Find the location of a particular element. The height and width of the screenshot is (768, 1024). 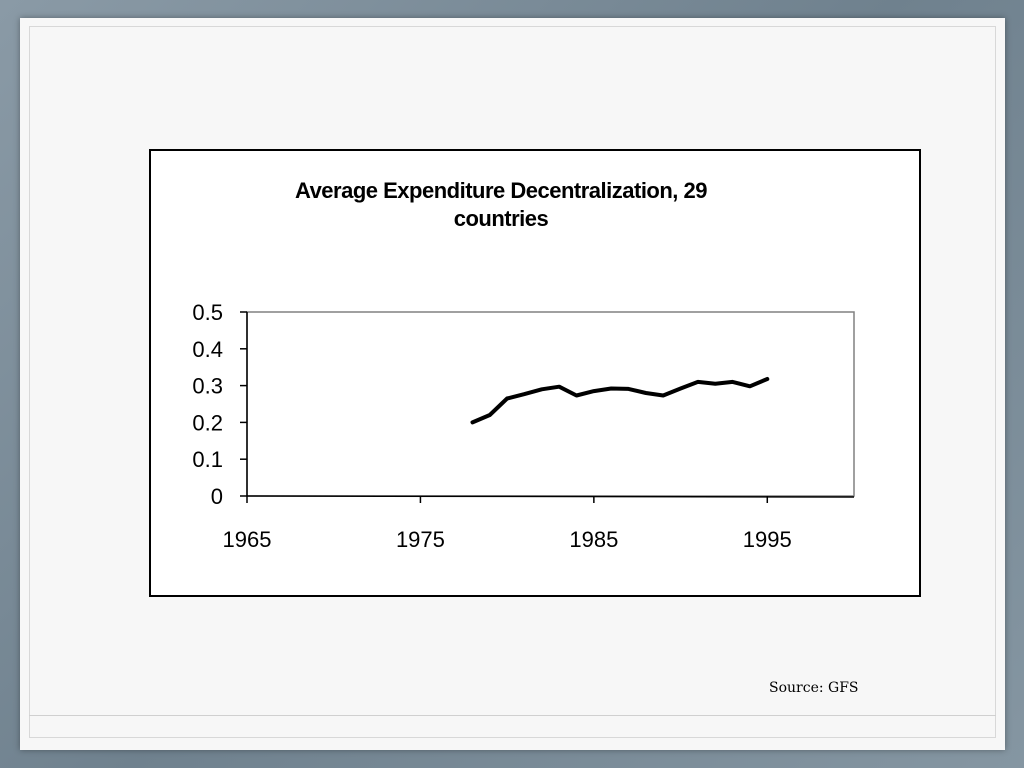

chart-title-line-2: countries is located at coordinates (501, 218).